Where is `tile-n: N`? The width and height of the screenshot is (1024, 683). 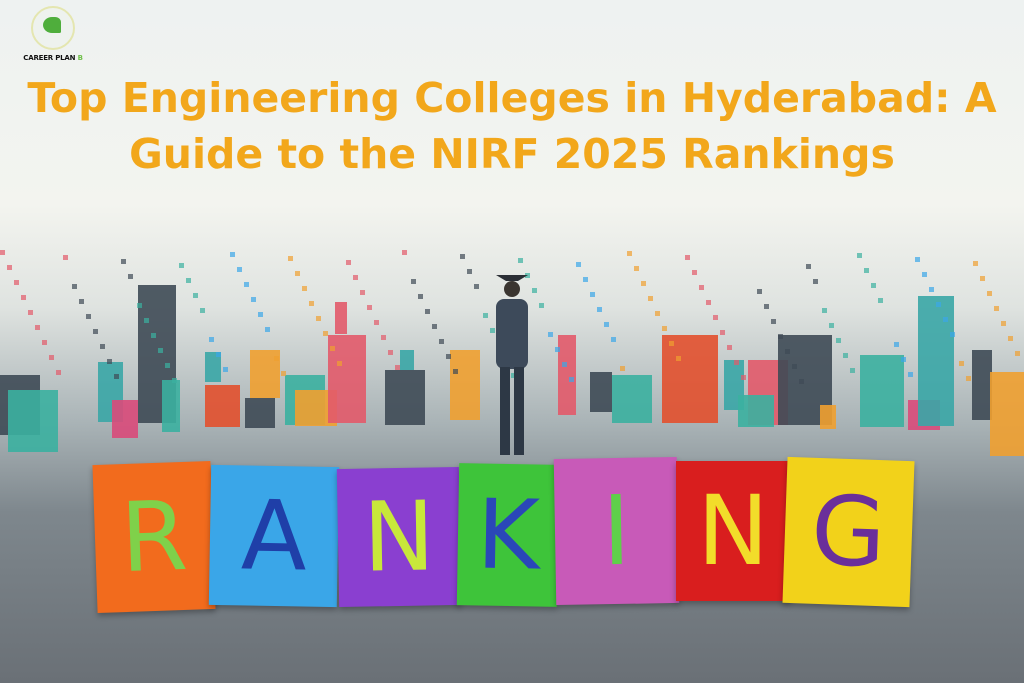
tile-n: N is located at coordinates (733, 531).